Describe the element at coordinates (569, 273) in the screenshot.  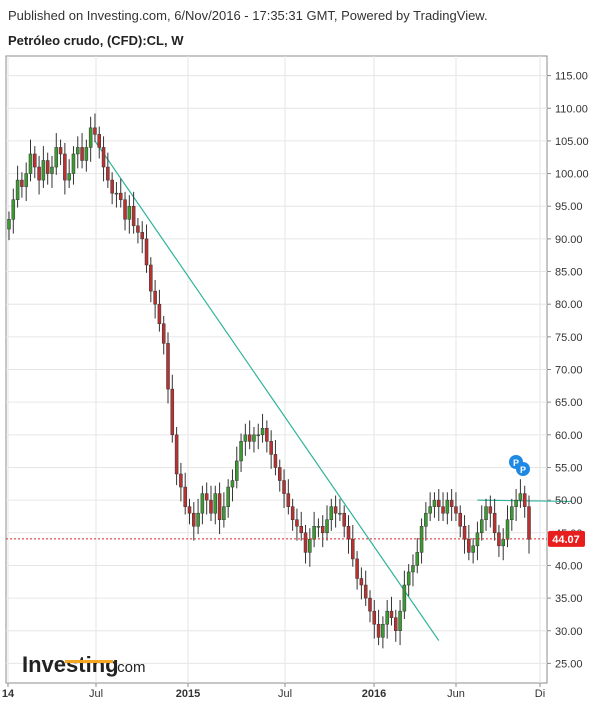
I see `y-tick-label: 85.00` at that location.